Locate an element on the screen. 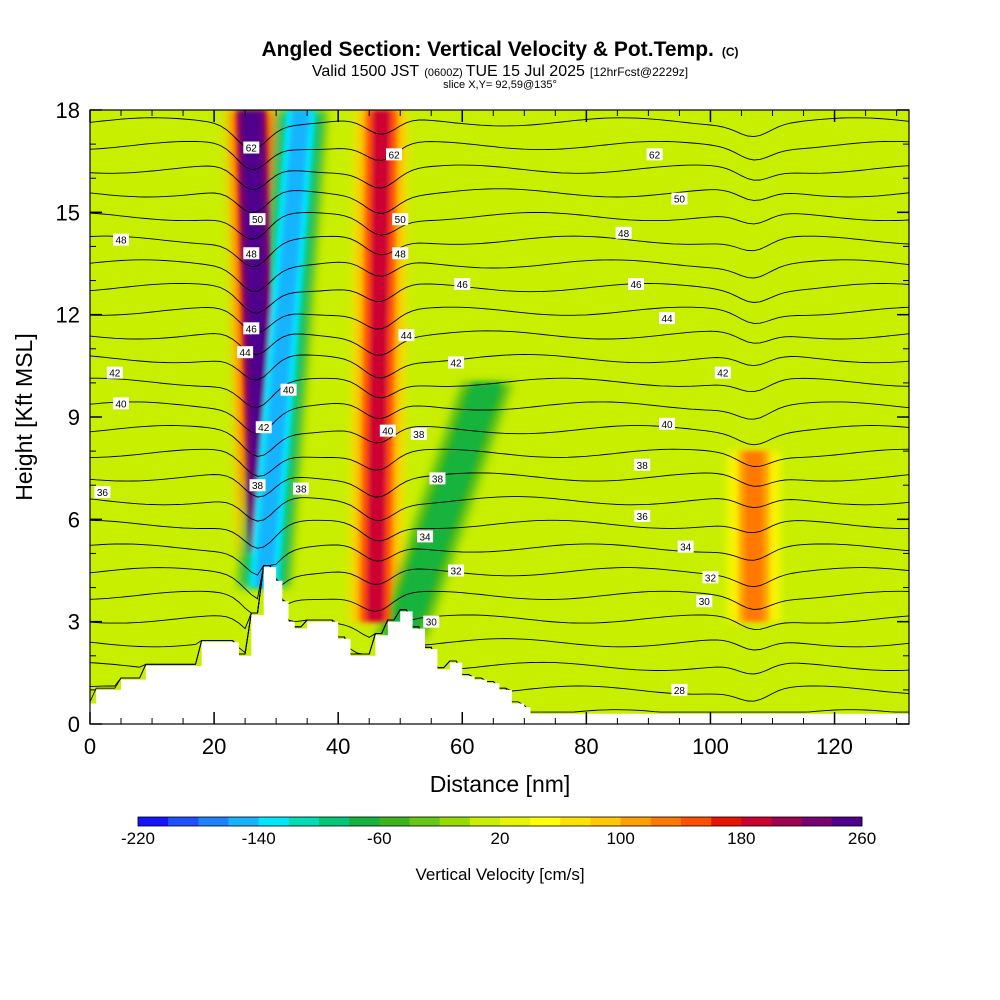 Image resolution: width=1000 pixels, height=1000 pixels. x-tick-label: 40 is located at coordinates (338, 746).